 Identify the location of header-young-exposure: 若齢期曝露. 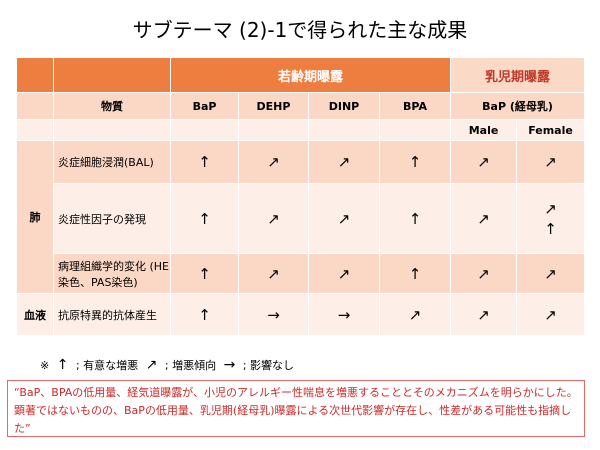
(310, 75).